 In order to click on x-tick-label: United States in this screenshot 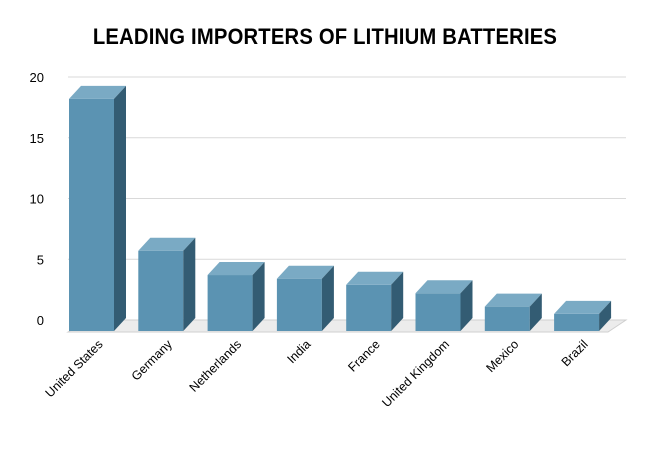, I will do `click(74, 368)`.